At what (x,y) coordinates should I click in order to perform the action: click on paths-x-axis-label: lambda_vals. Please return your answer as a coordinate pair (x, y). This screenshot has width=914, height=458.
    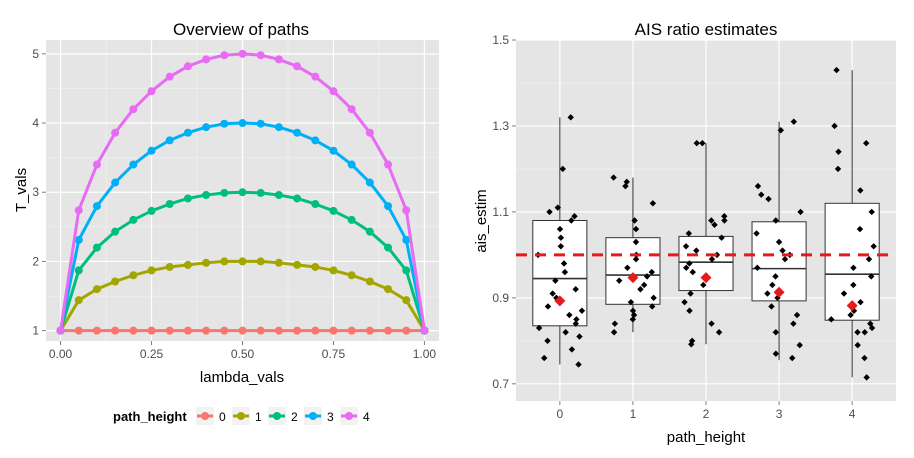
    Looking at the image, I should click on (242, 377).